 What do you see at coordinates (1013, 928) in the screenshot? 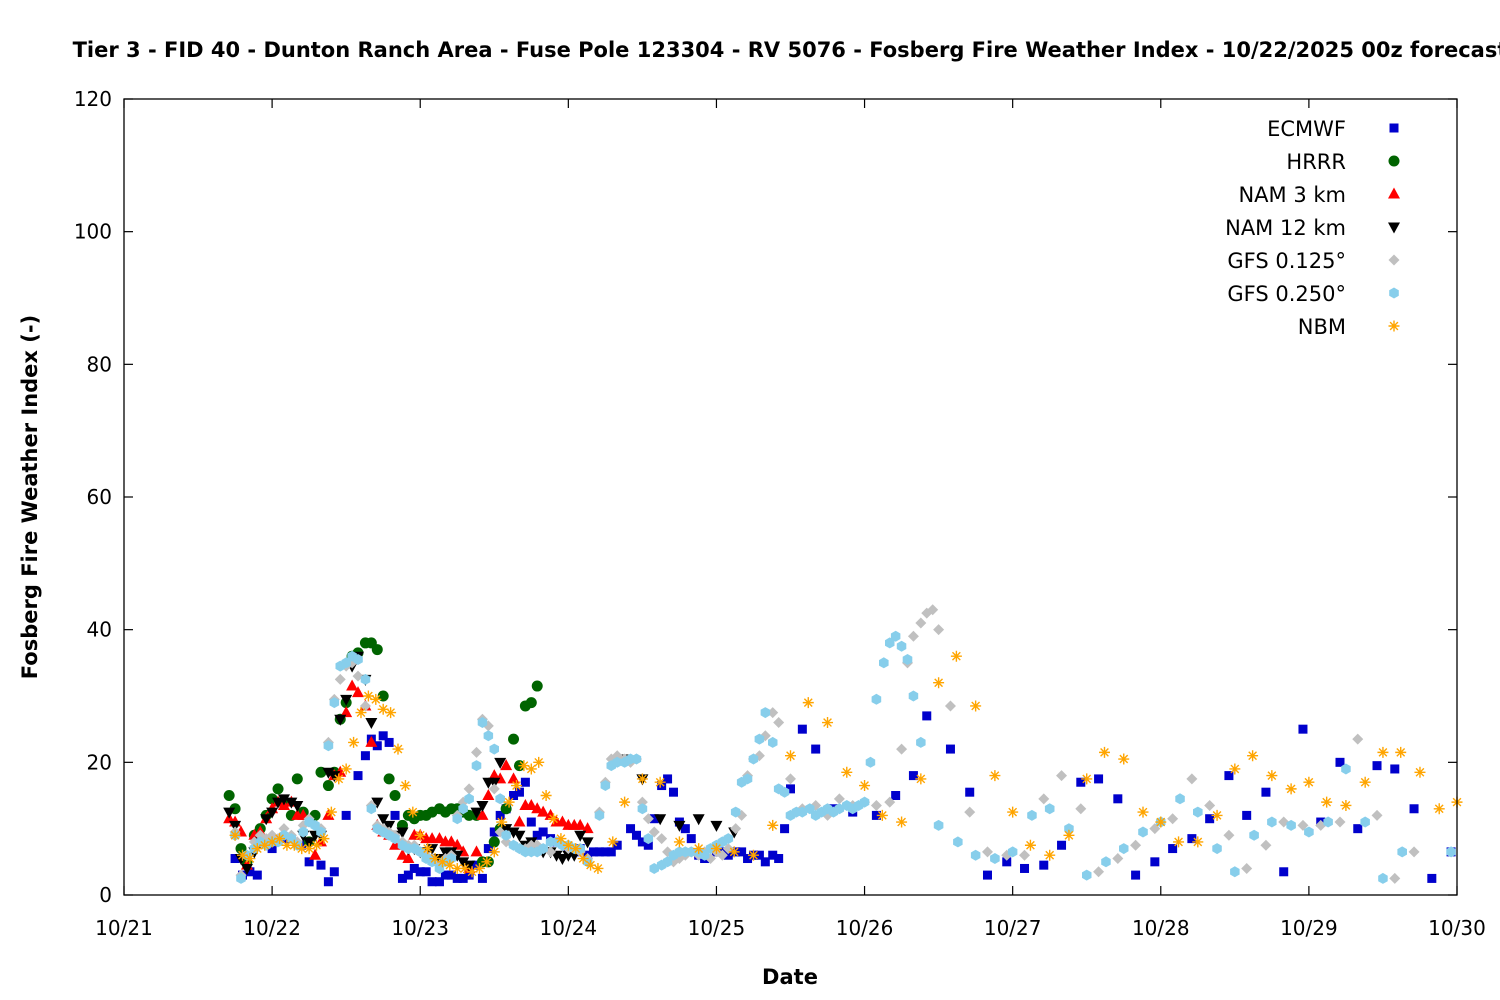
I see `x-tick-label: 10/27` at bounding box center [1013, 928].